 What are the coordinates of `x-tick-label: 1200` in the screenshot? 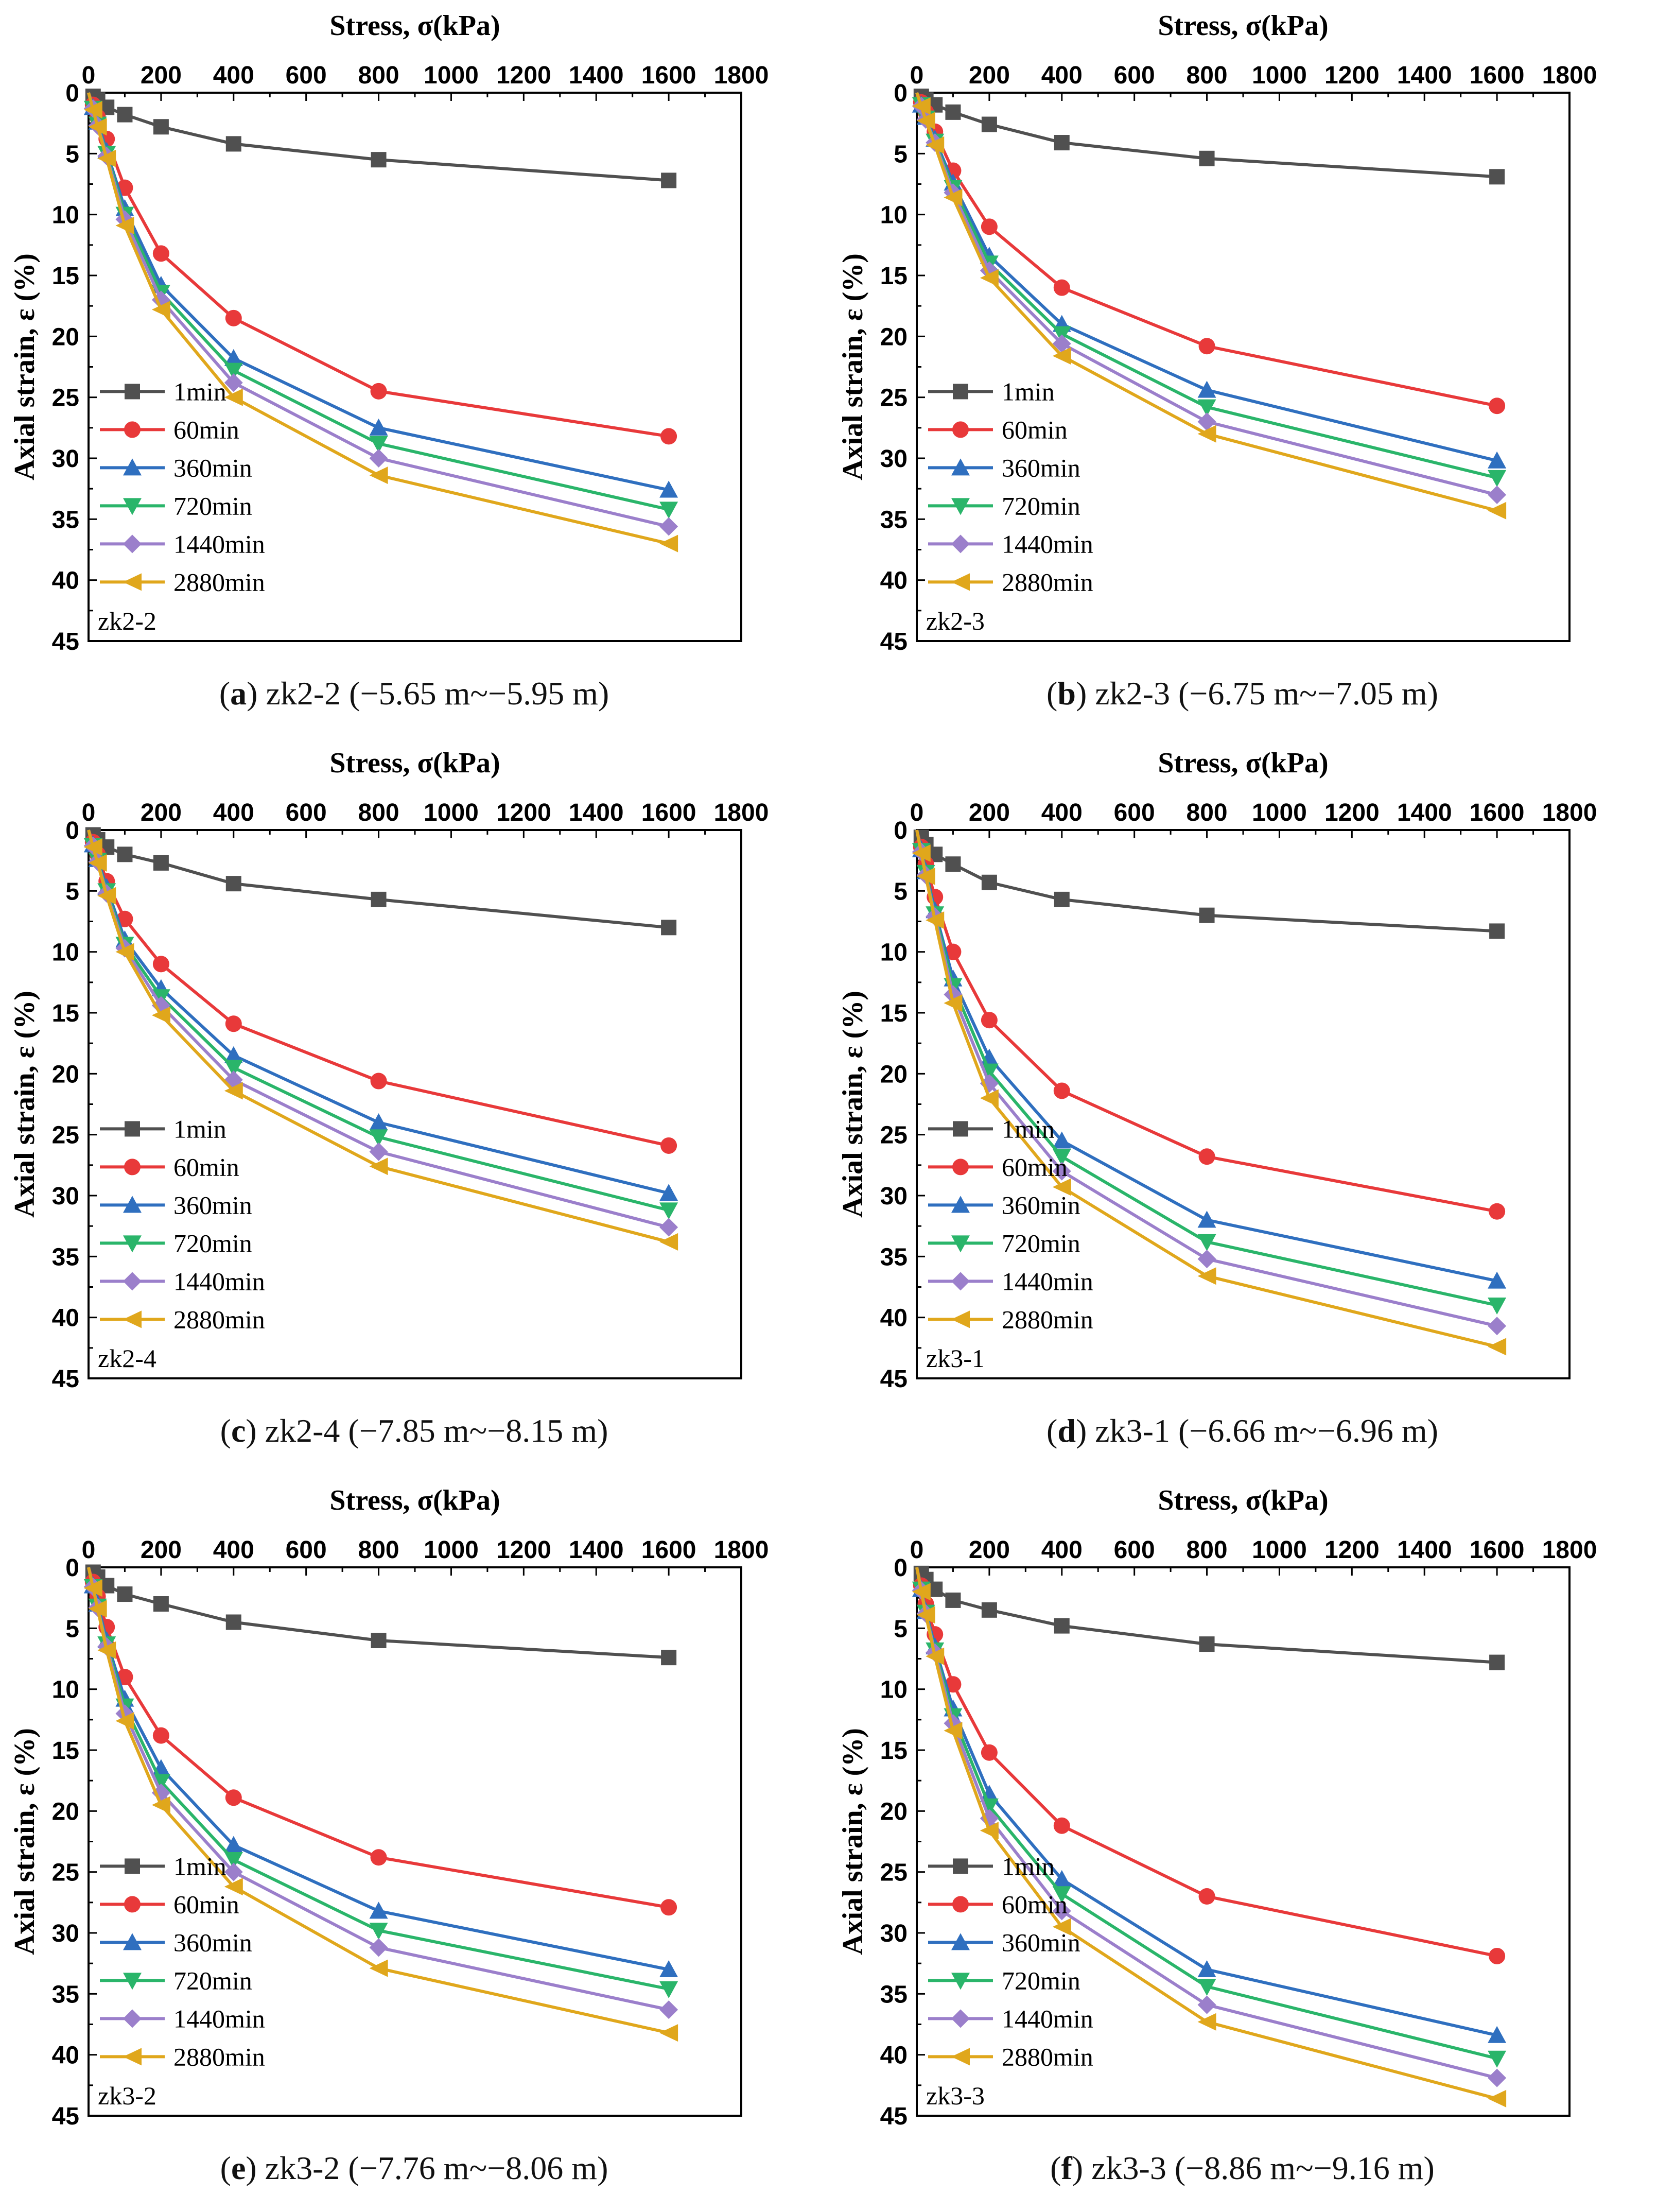 It's located at (523, 812).